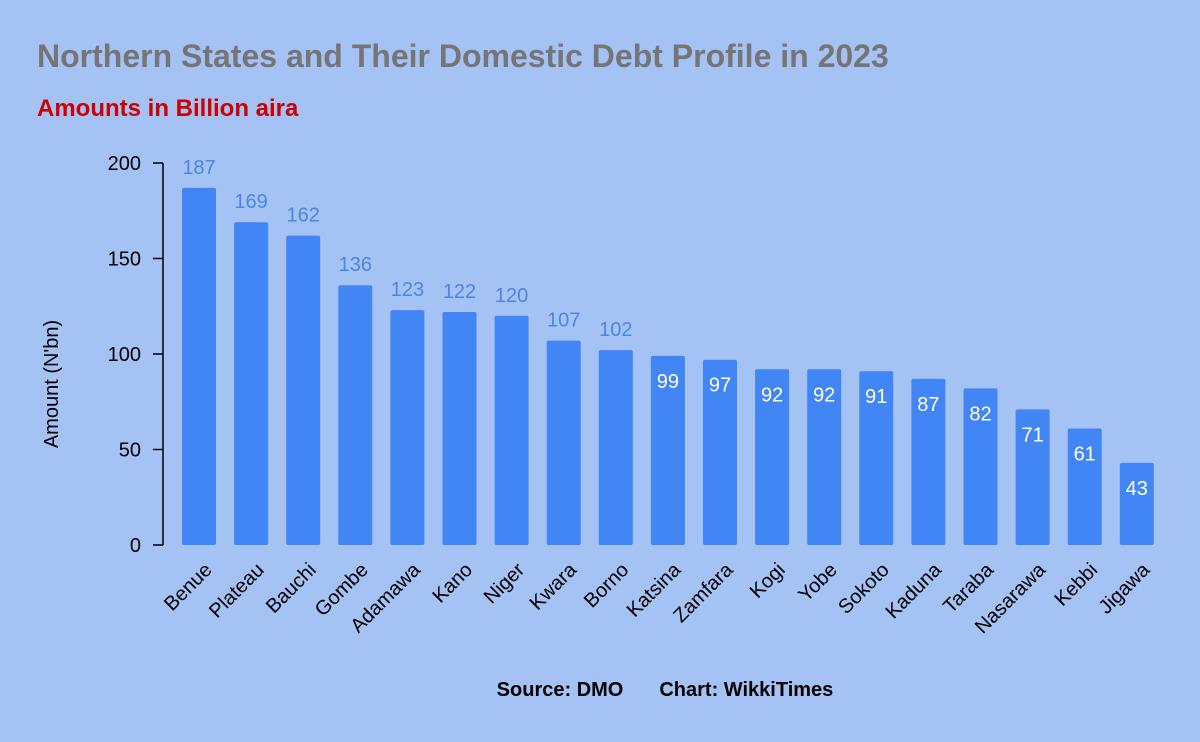  I want to click on x-axis-tick-label: Zamfara, so click(703, 592).